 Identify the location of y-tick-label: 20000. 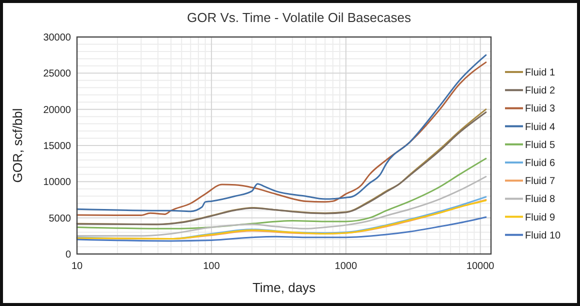
(57, 110).